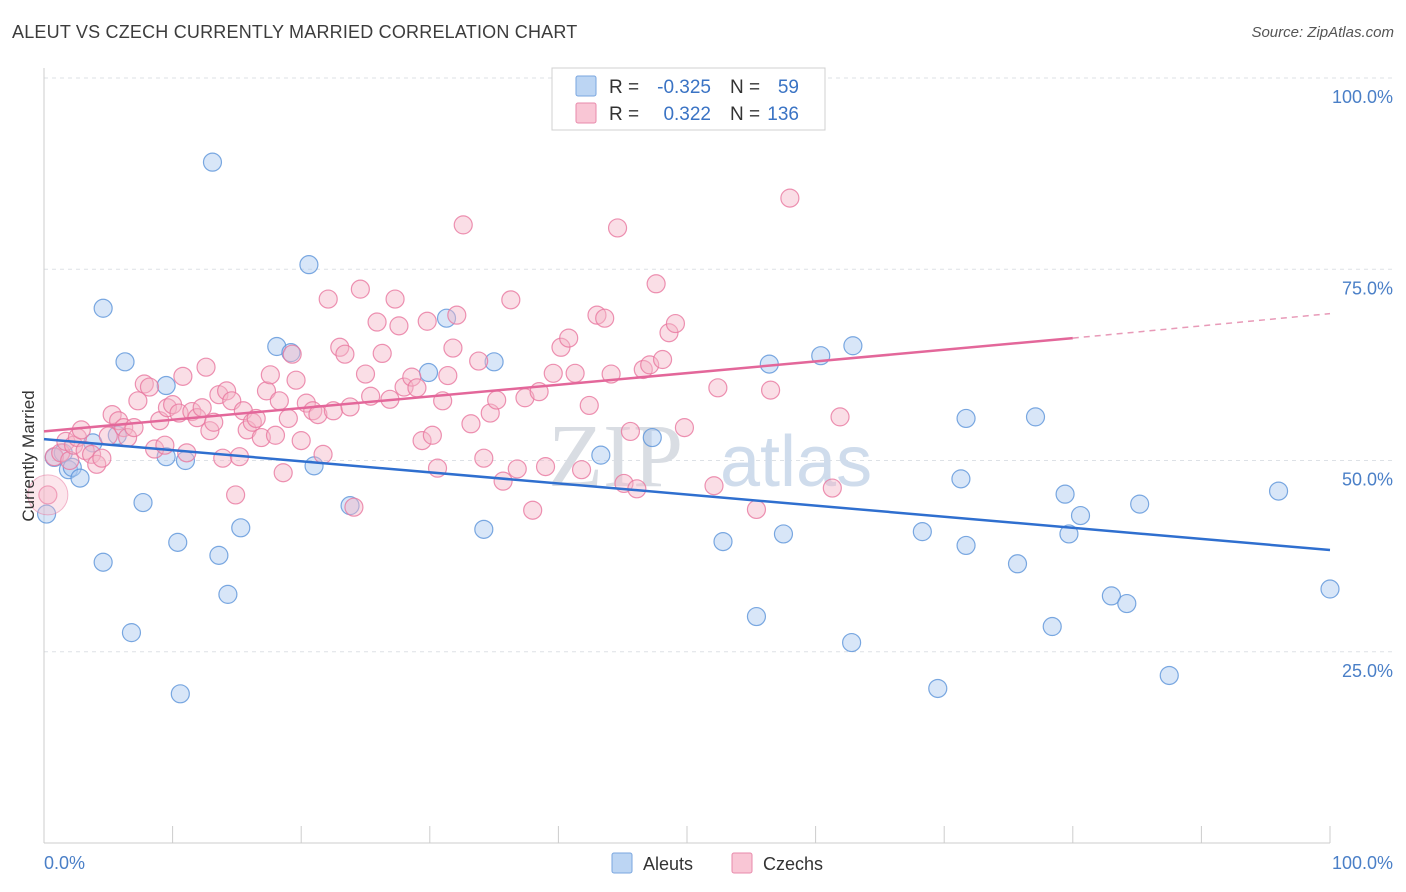  Describe the element at coordinates (1322, 32) in the screenshot. I see `source-label: Source: ZipAtlas.com` at that location.